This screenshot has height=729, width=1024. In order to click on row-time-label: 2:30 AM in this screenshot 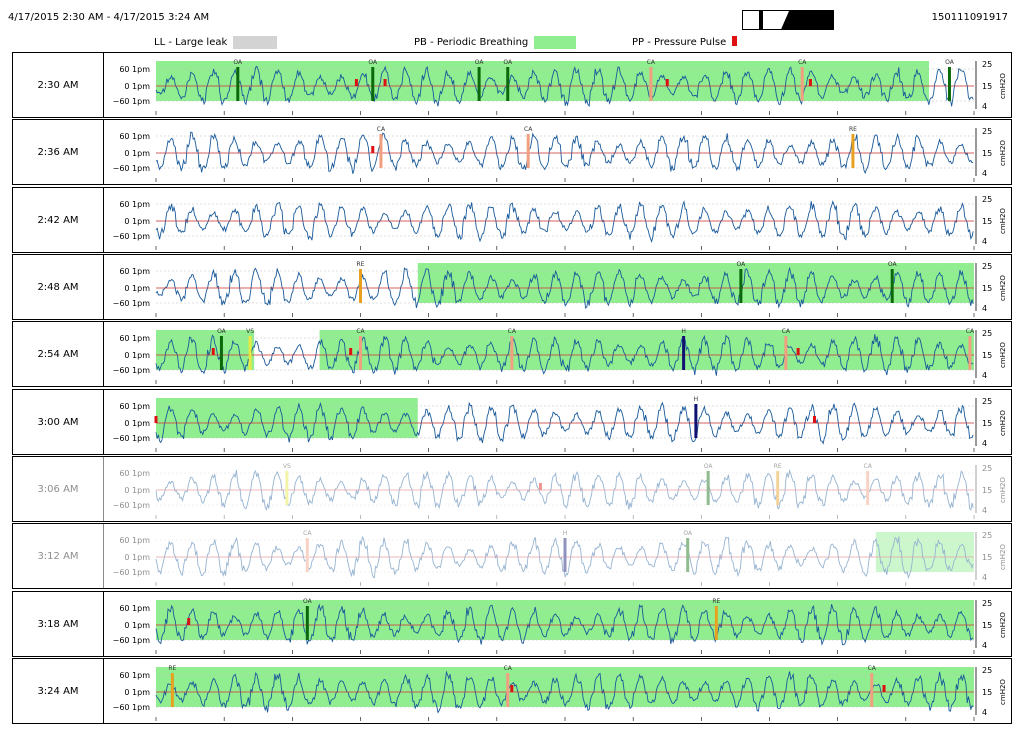, I will do `click(58, 85)`.